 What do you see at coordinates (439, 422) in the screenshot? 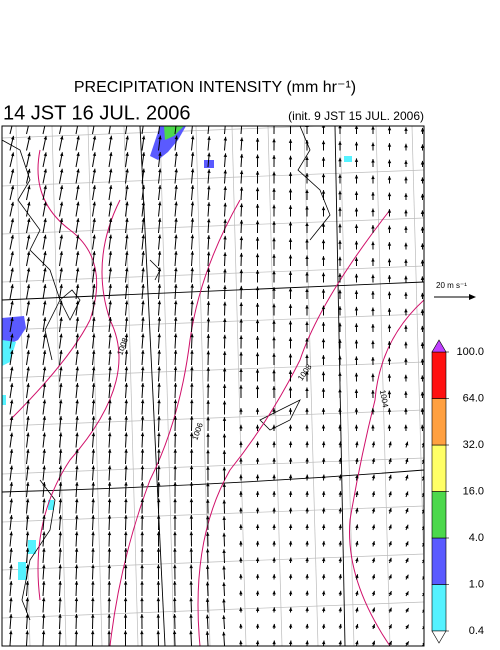
I see `colorbar-segment` at bounding box center [439, 422].